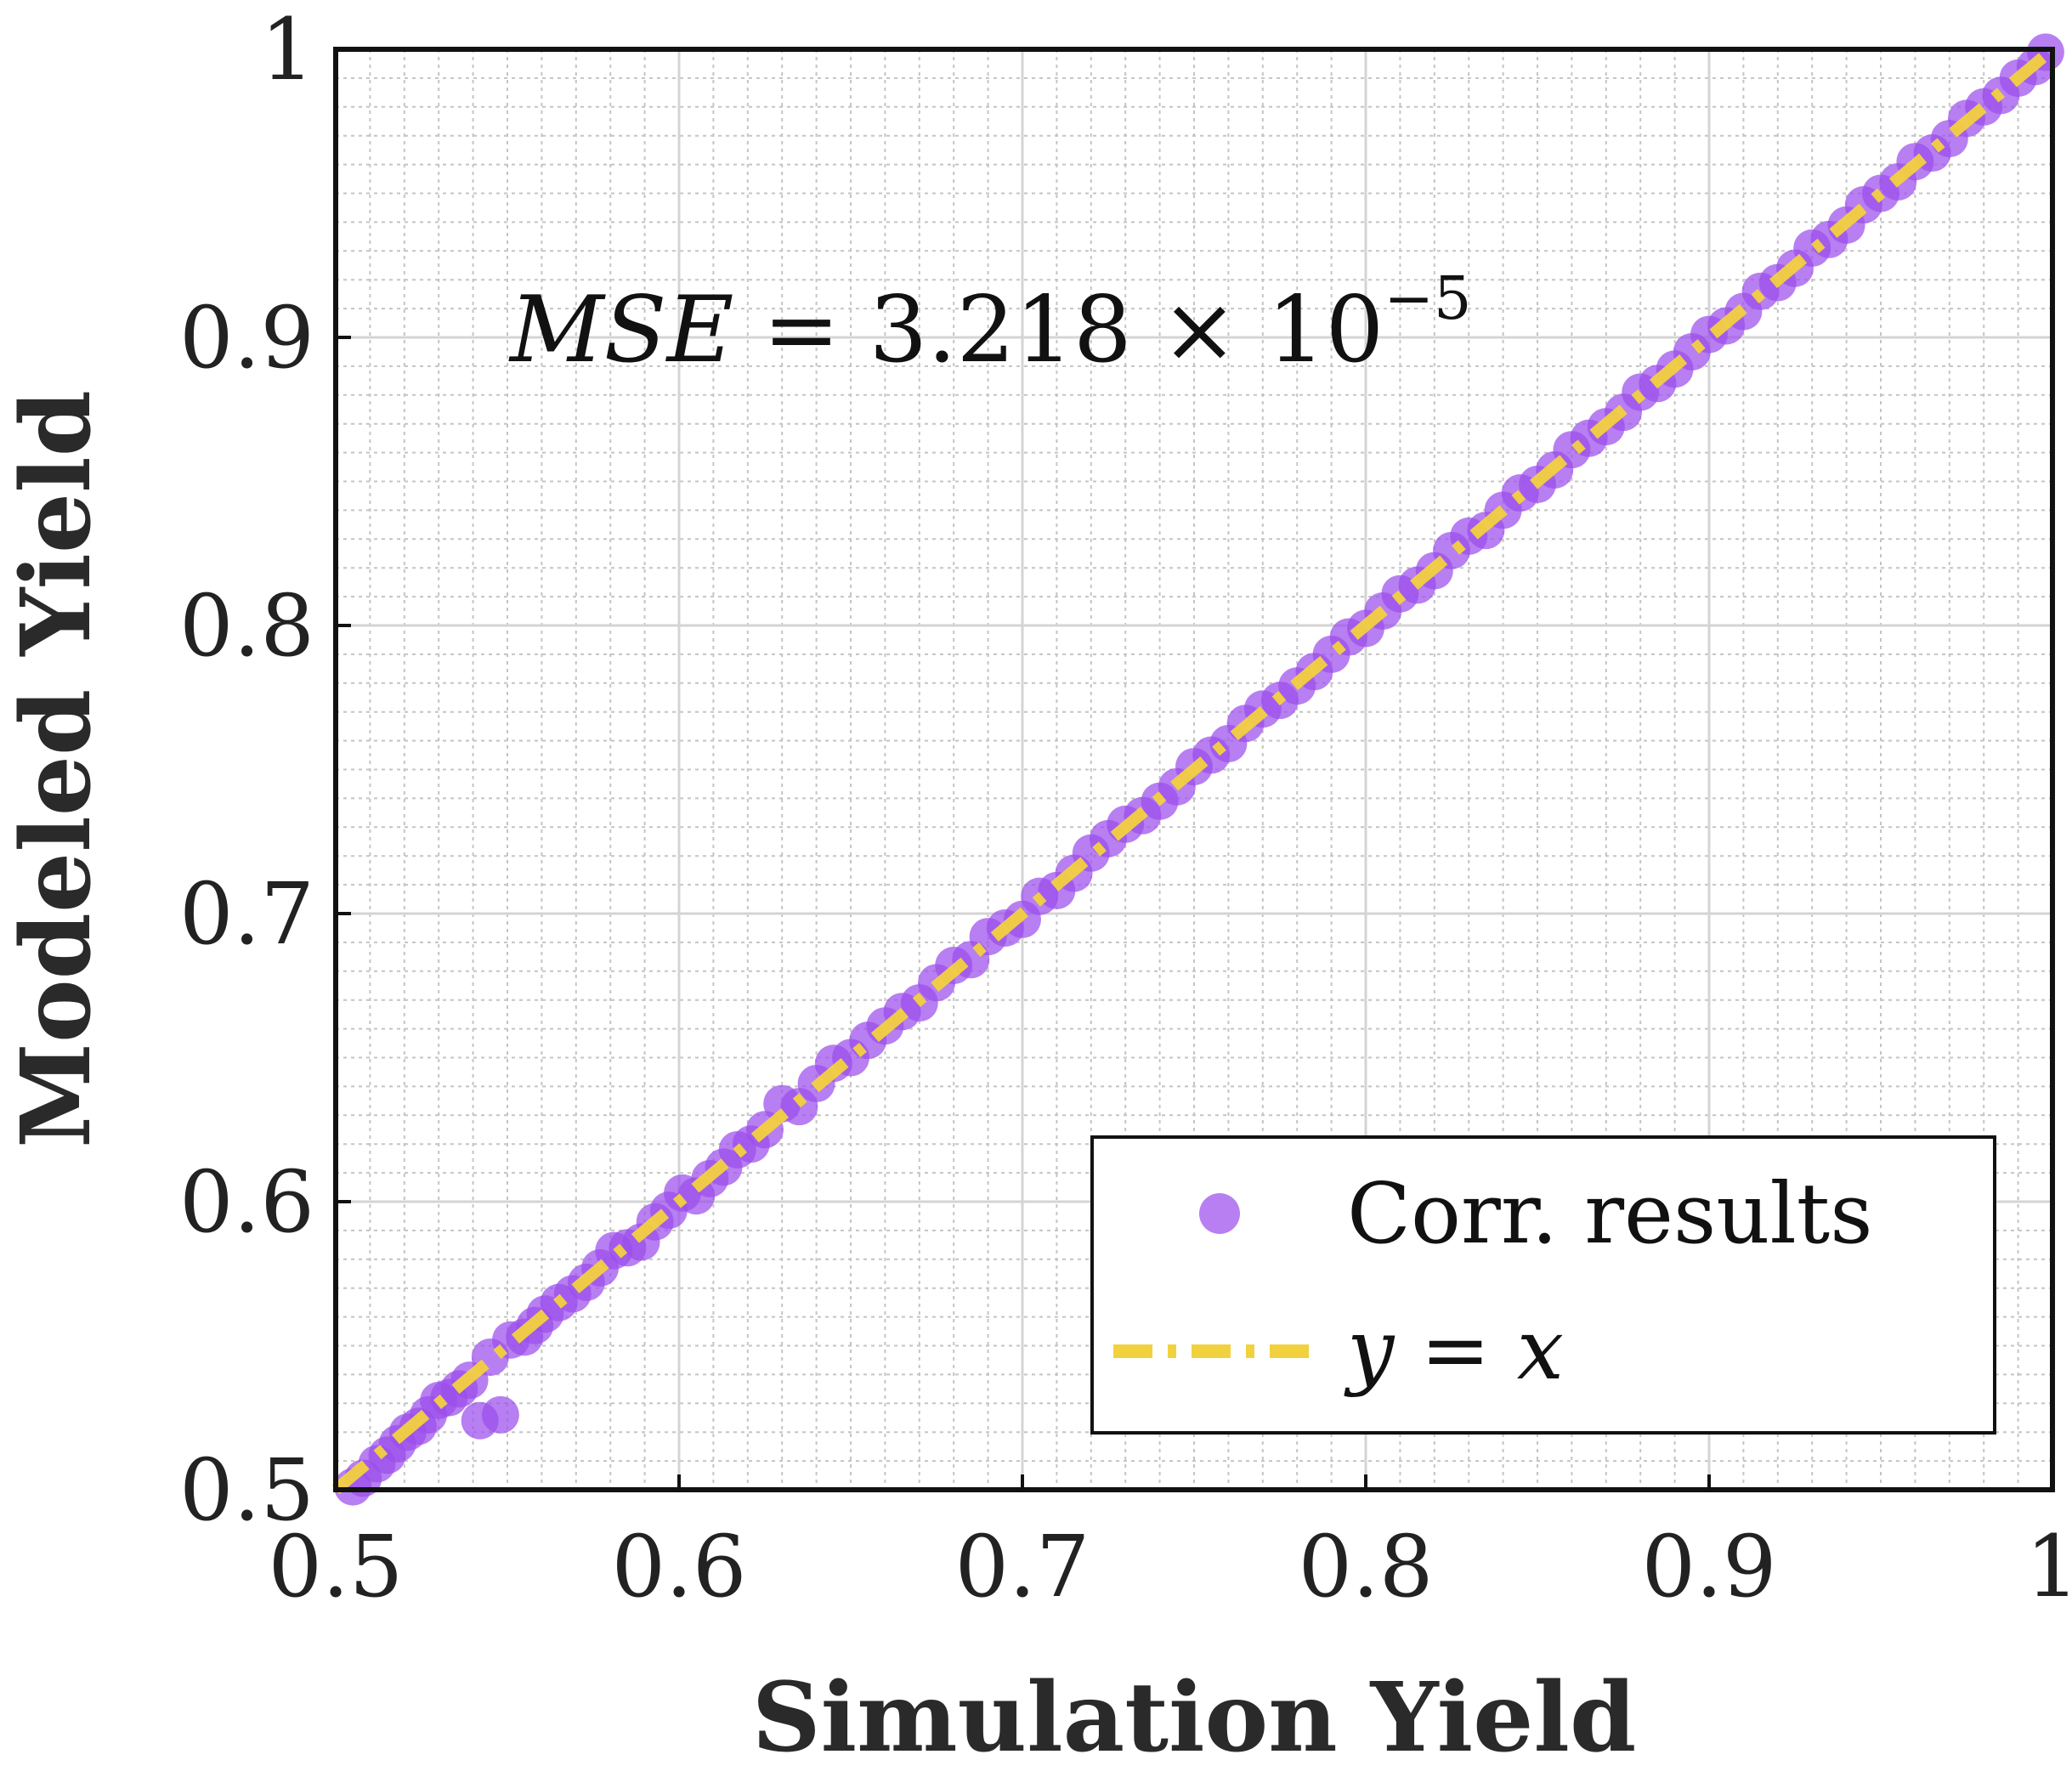  I want to click on x-tick-label: 0.7, so click(1022, 1567).